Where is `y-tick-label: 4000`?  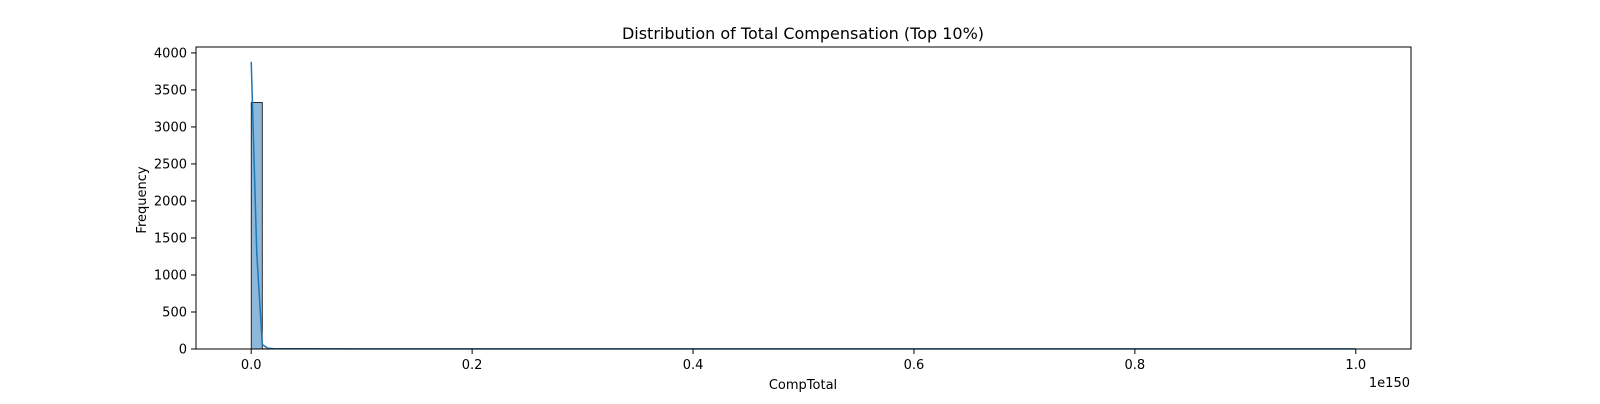
y-tick-label: 4000 is located at coordinates (170, 53).